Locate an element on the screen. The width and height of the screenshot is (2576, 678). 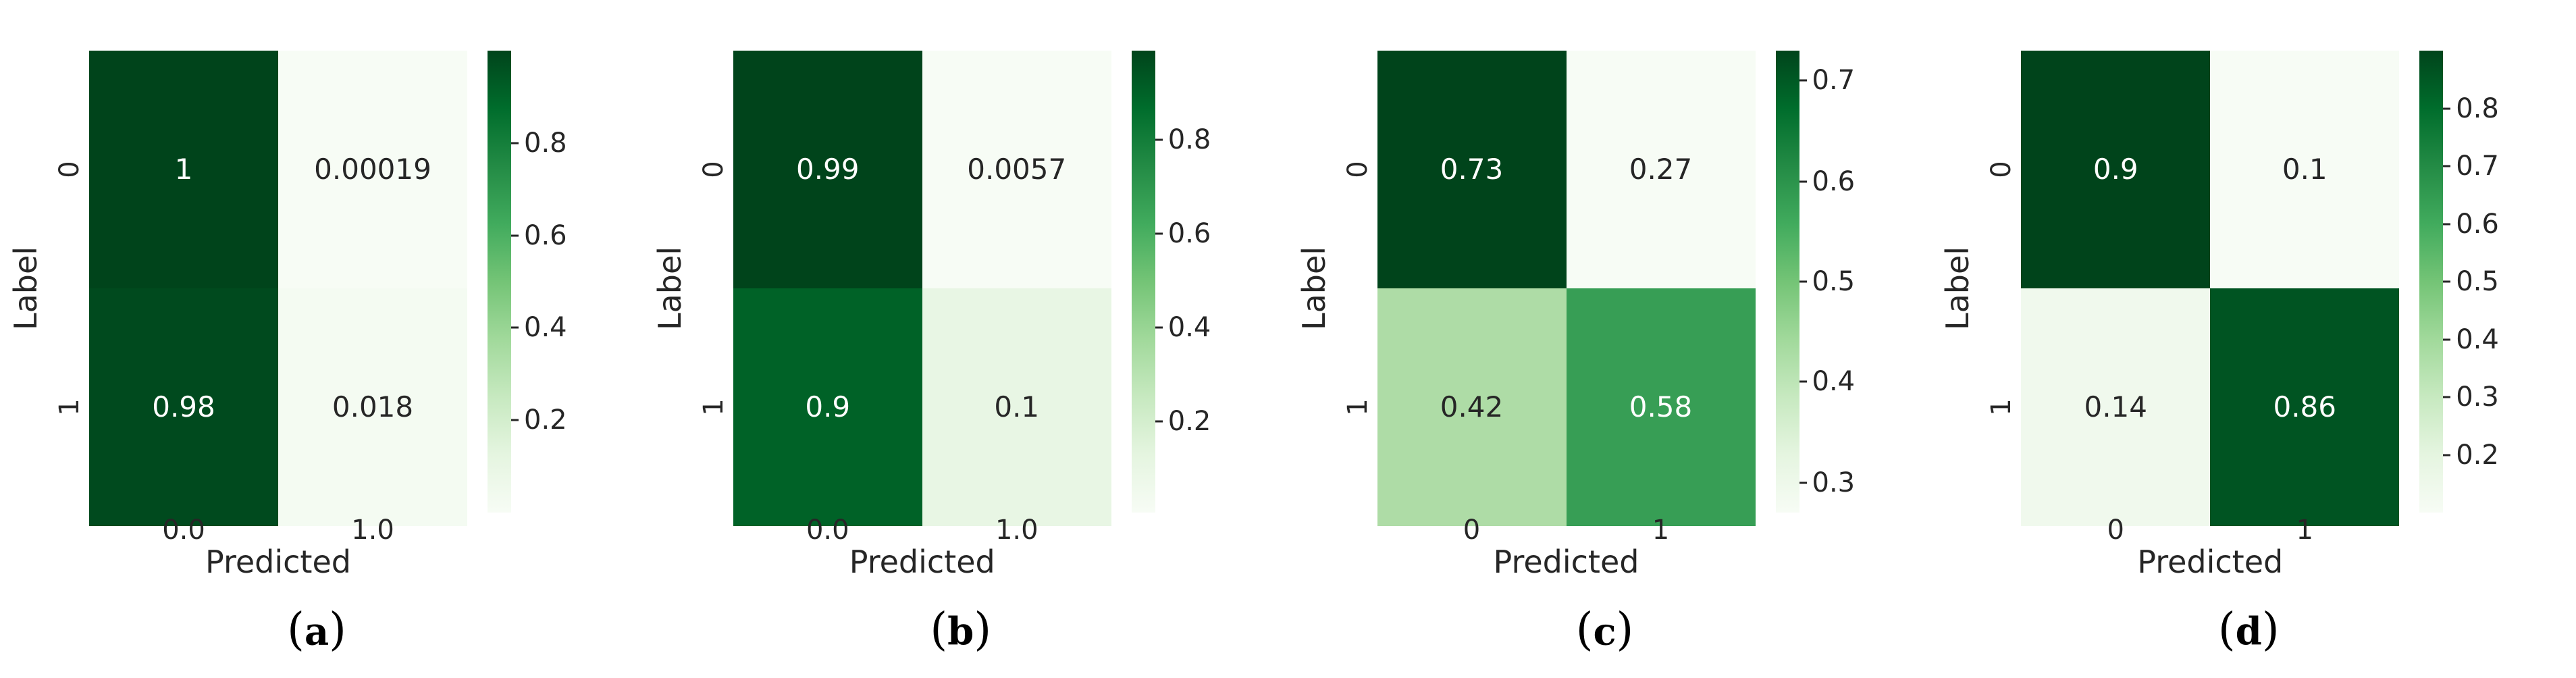
heatmap-grid: 0.73 0.27 0.42 0.58 is located at coordinates (1567, 288).